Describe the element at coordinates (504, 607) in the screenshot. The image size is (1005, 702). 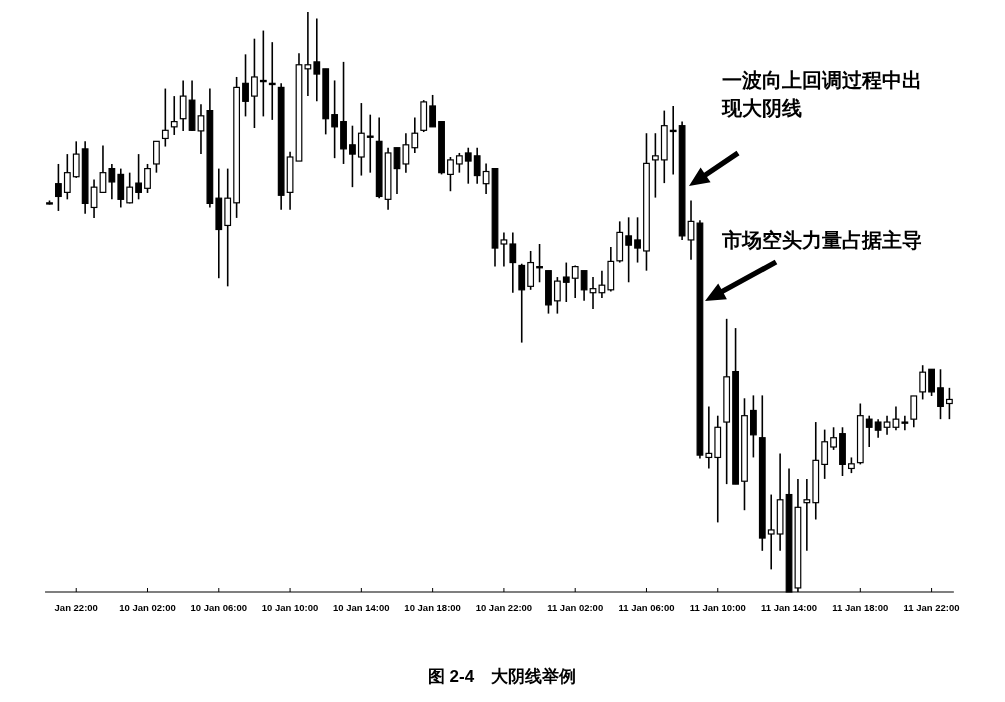
I see `x-tick-label: 10 Jan 22:00` at that location.